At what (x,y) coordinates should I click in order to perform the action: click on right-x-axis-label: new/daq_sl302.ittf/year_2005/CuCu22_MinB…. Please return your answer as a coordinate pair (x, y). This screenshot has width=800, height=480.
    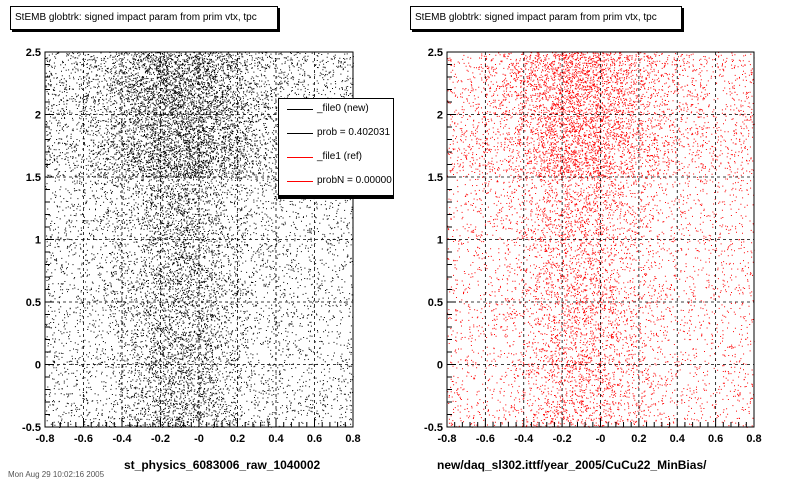
    Looking at the image, I should click on (572, 465).